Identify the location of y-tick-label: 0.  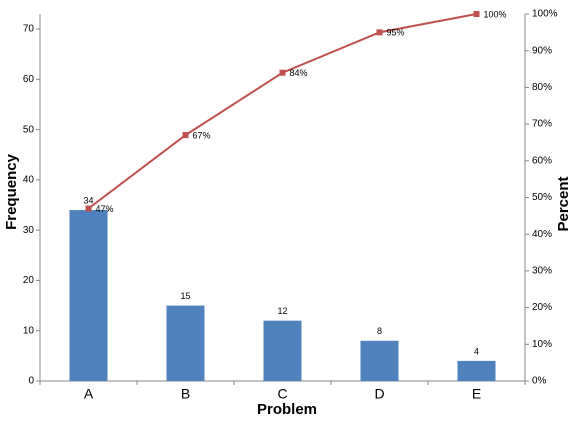
(31, 381).